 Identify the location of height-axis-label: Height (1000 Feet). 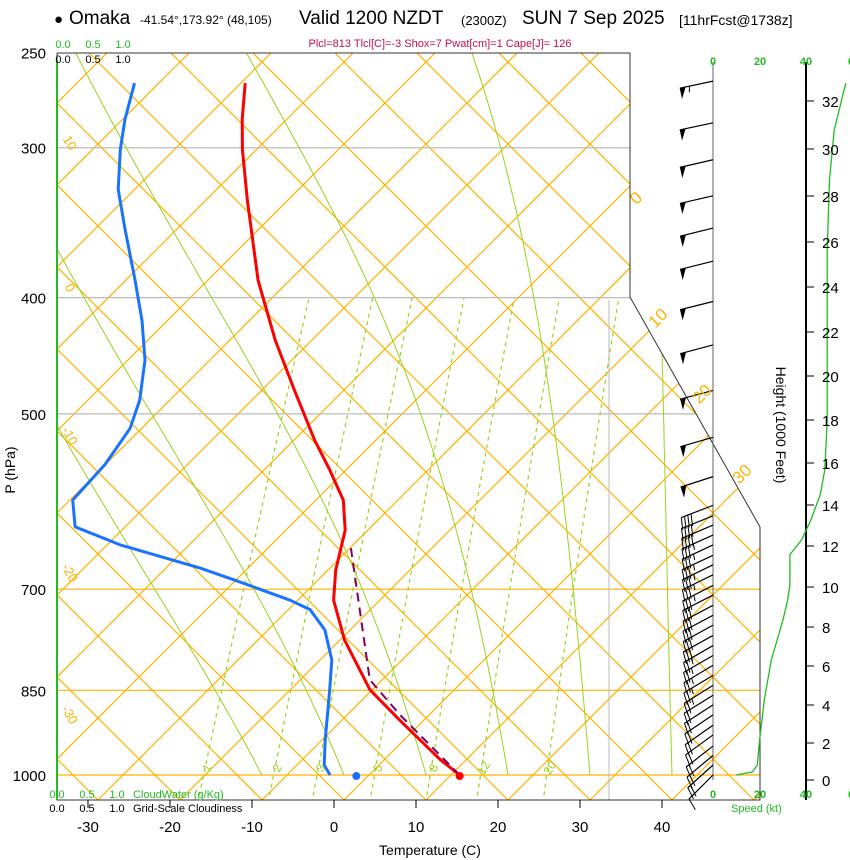
(781, 425).